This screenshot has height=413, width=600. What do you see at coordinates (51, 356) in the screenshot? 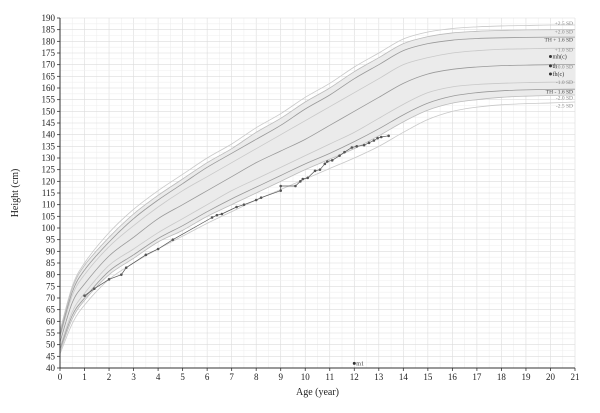
I see `y-tick-label: 45` at bounding box center [51, 356].